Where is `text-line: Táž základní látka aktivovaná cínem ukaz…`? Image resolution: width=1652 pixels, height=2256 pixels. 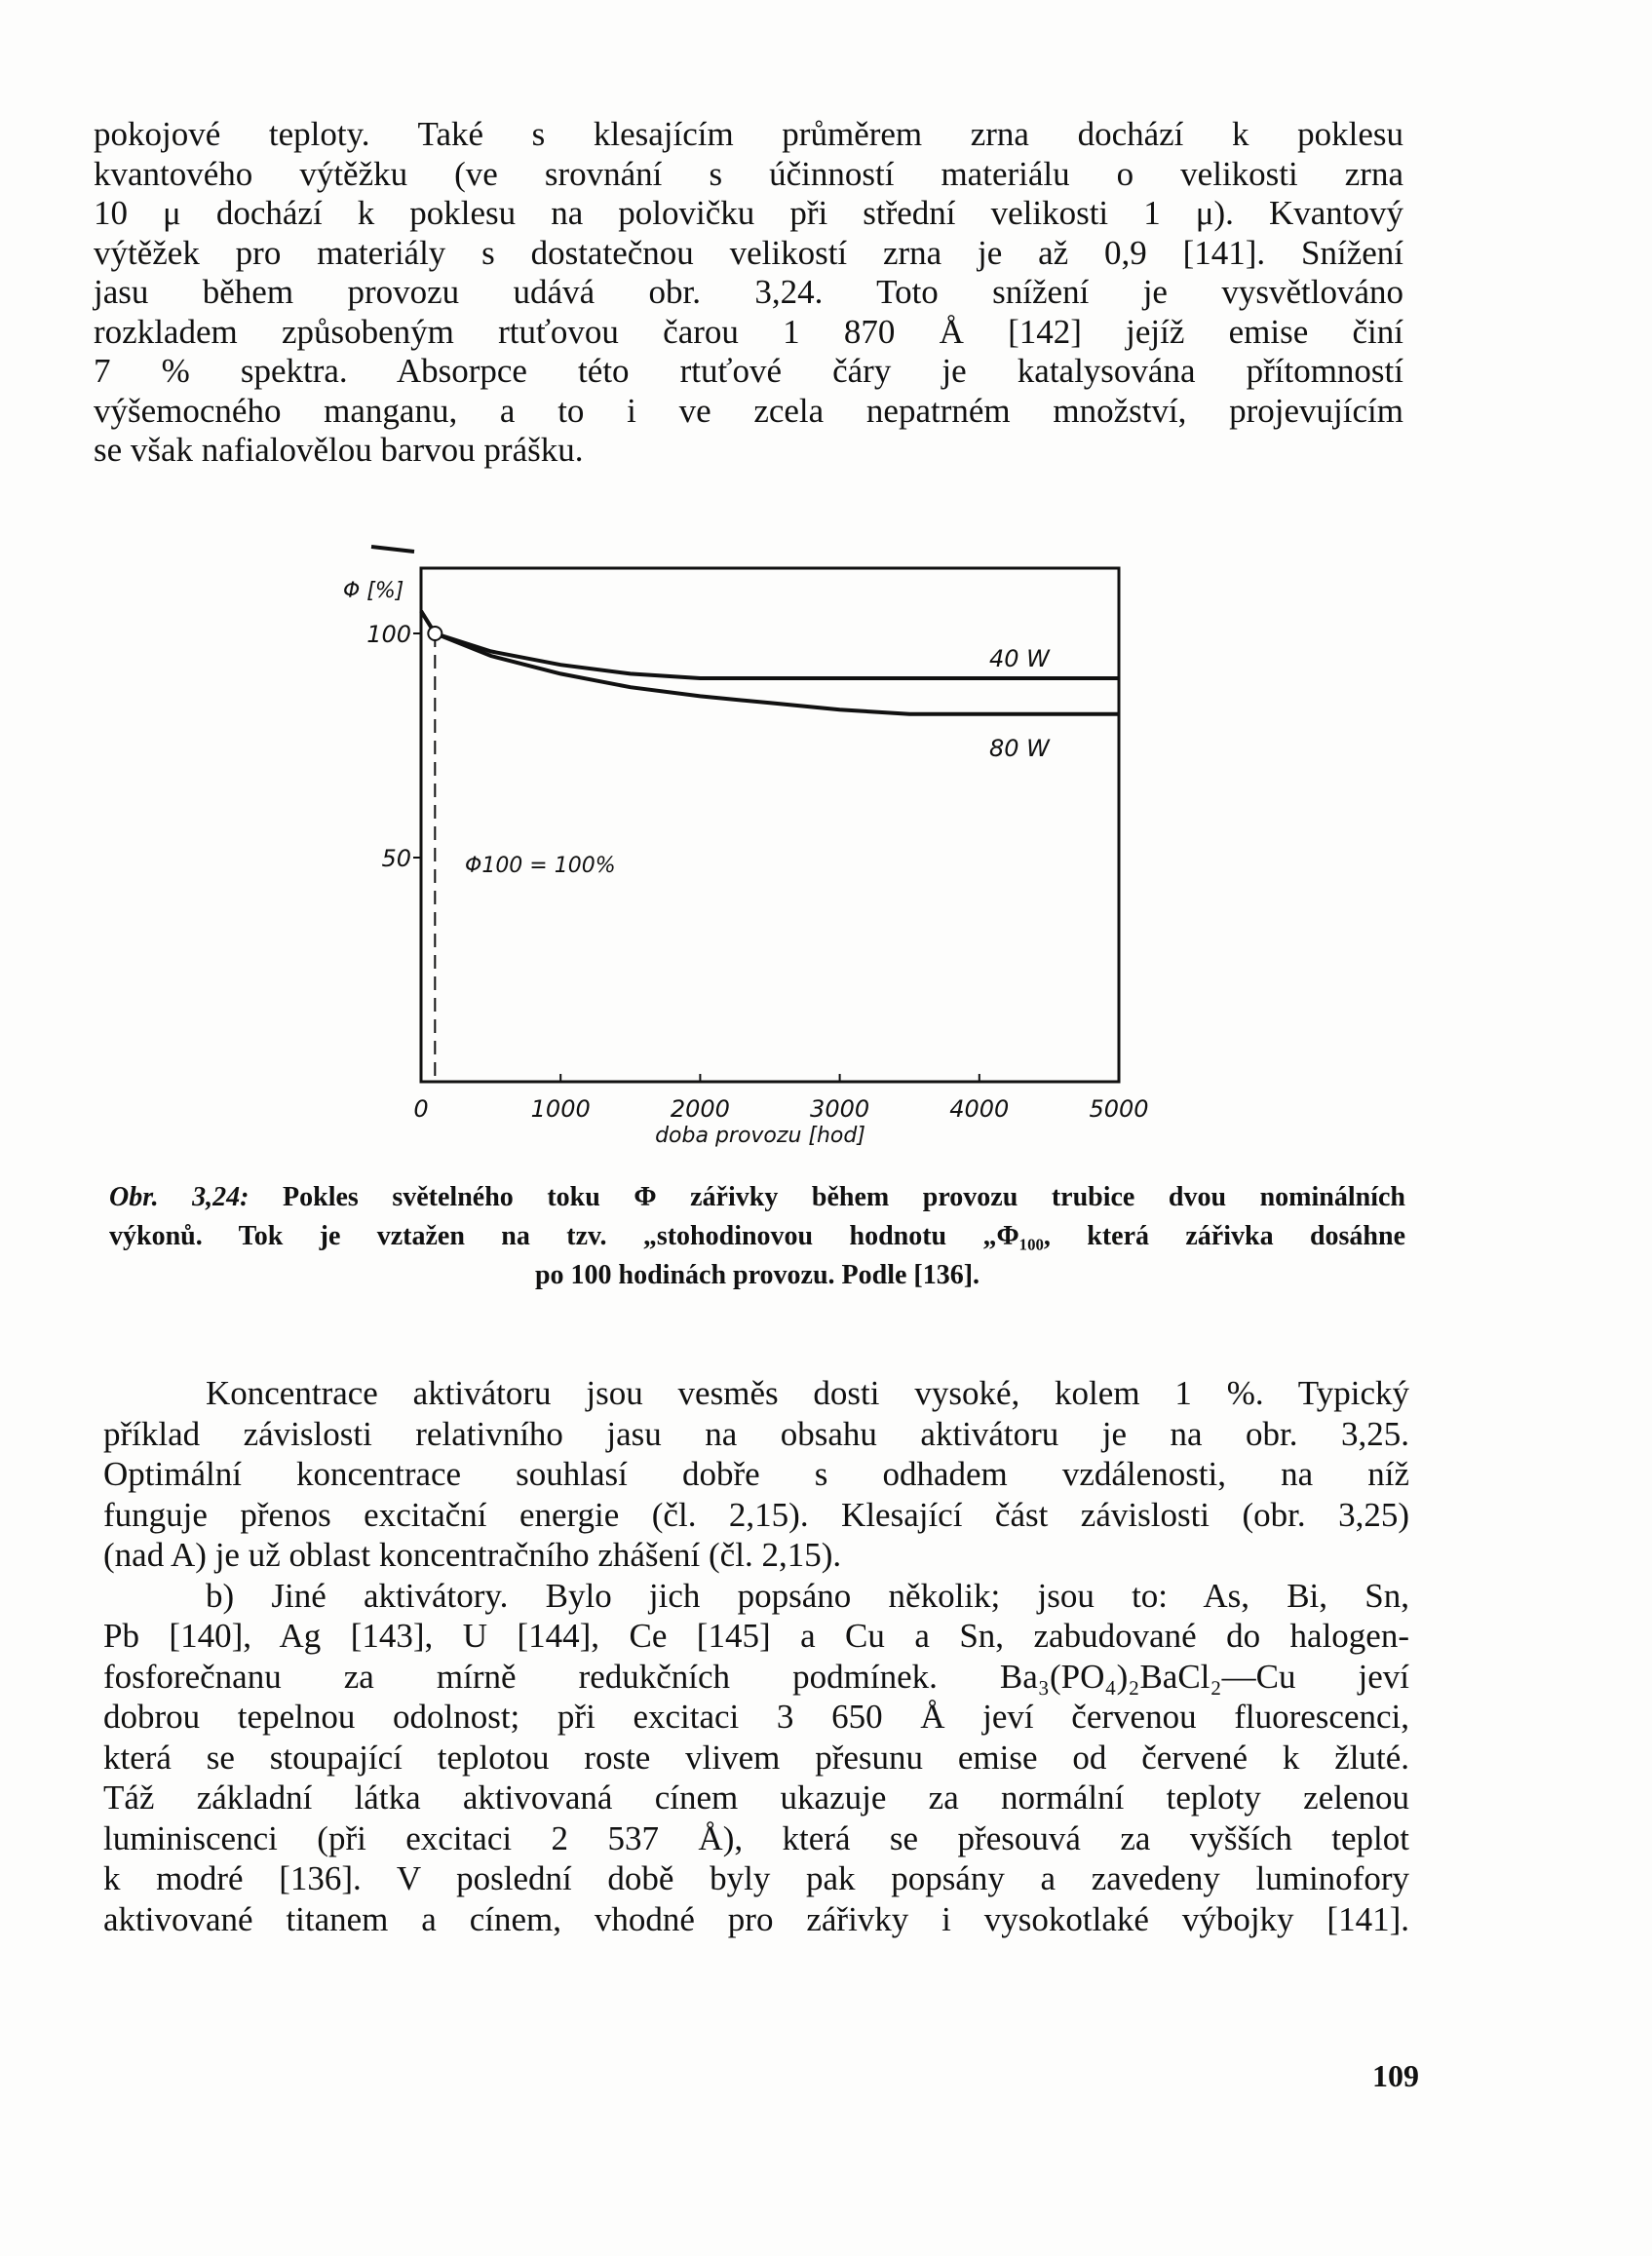 text-line: Táž základní látka aktivovaná cínem ukaz… is located at coordinates (756, 1797).